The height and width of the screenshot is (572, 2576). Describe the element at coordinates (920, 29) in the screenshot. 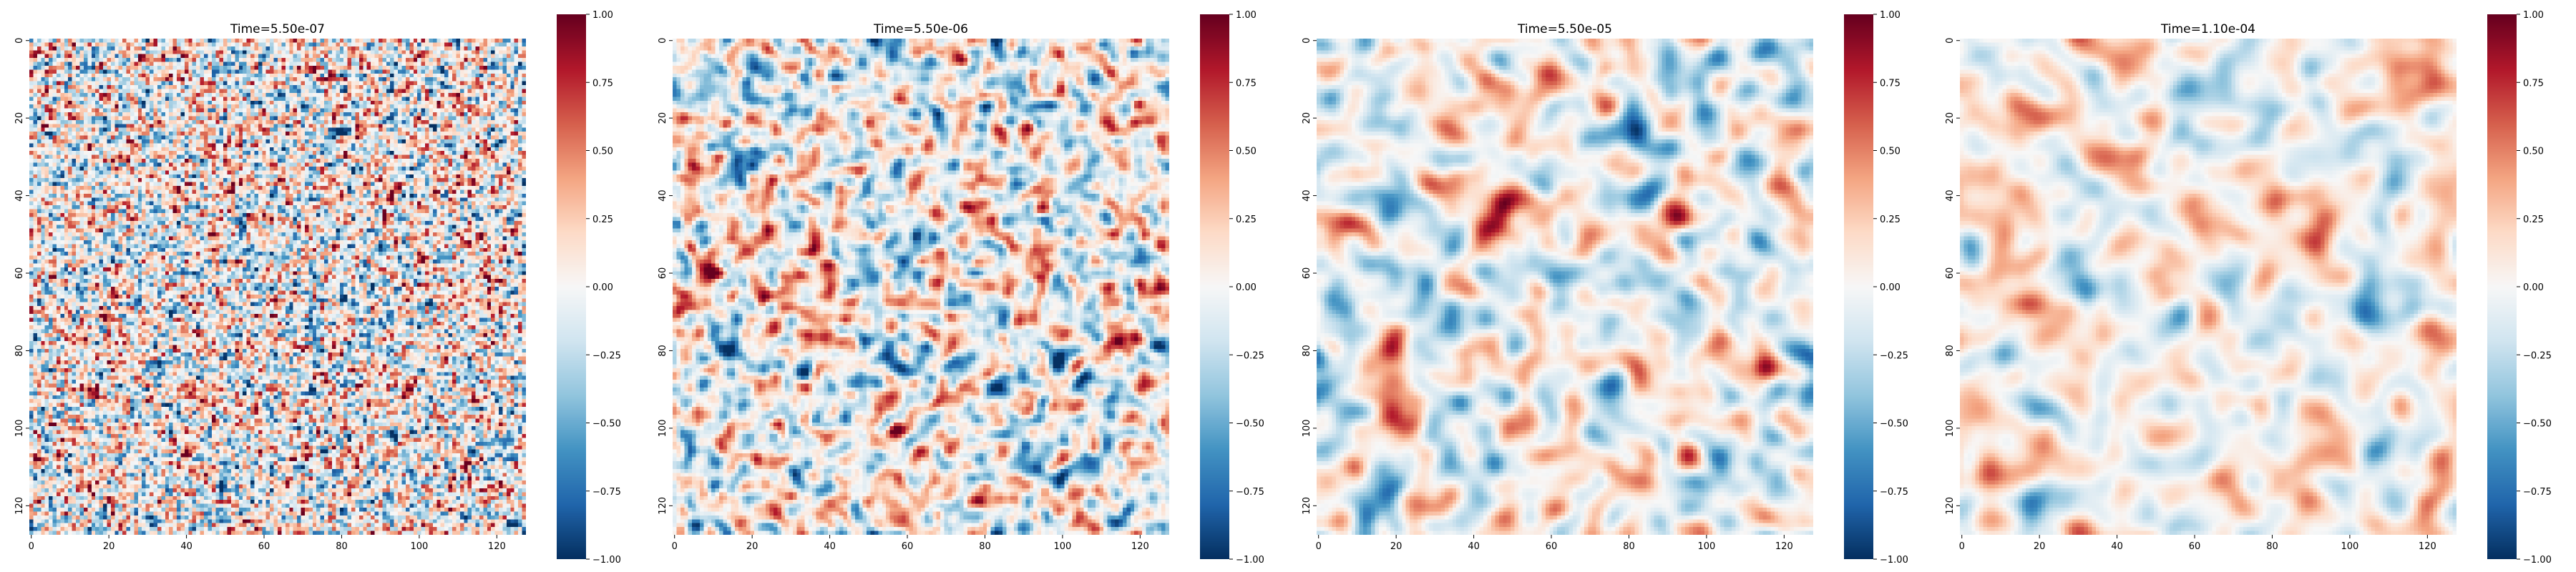

I see `panel-title: Time=5.50e-06` at that location.